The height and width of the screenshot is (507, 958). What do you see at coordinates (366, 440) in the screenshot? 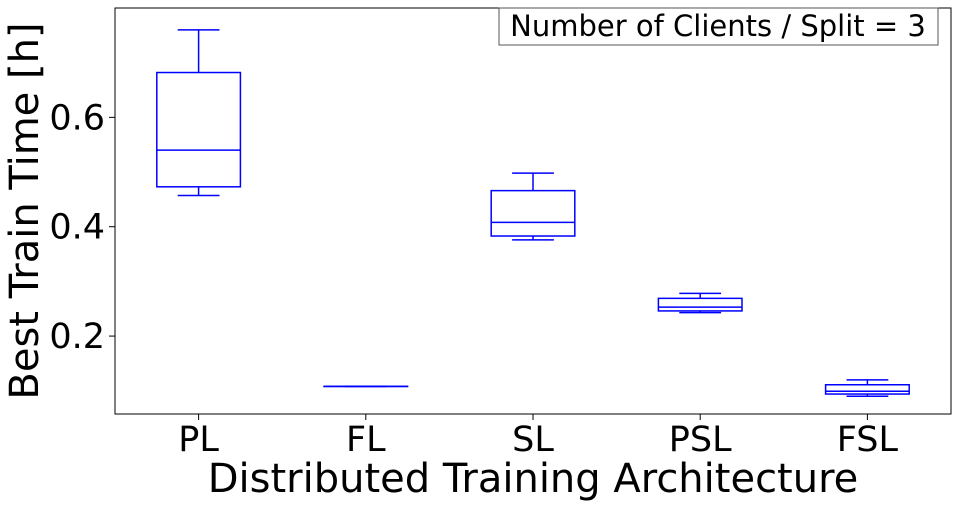
I see `x-tick-label: FL` at bounding box center [366, 440].